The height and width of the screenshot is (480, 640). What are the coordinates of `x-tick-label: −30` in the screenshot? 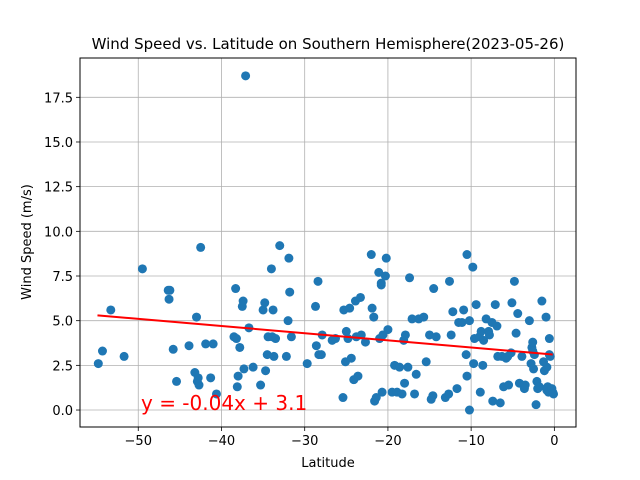 It's located at (304, 441).